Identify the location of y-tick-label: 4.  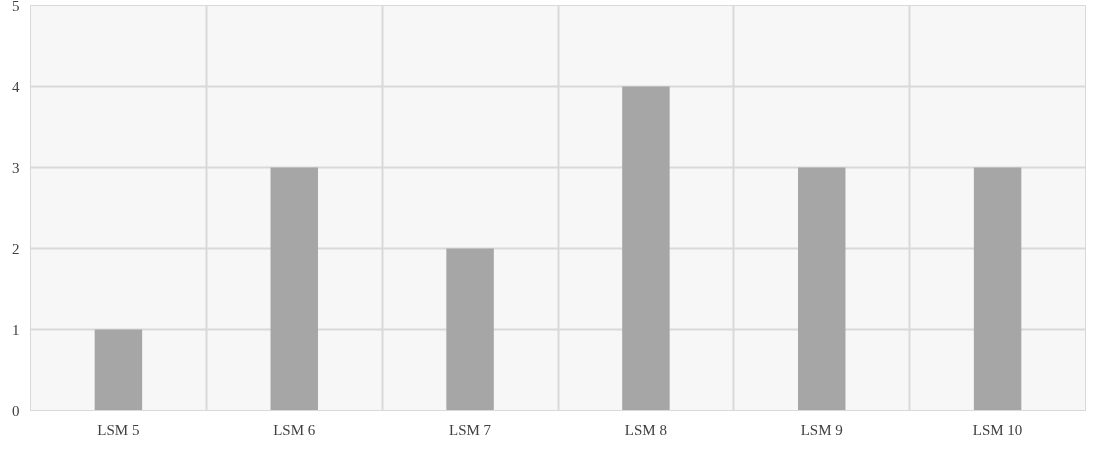
(16, 86).